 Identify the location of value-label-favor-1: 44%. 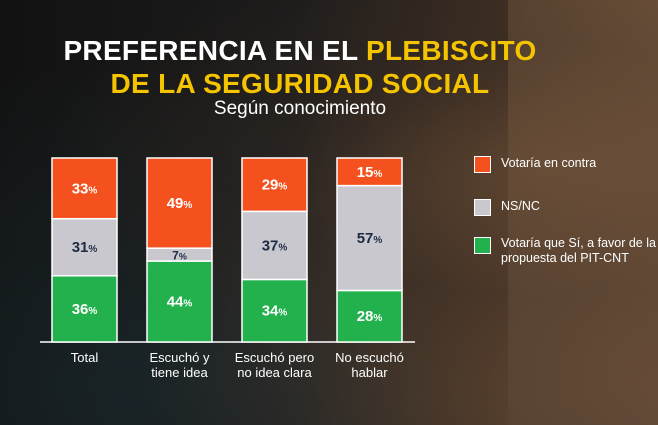
(180, 302).